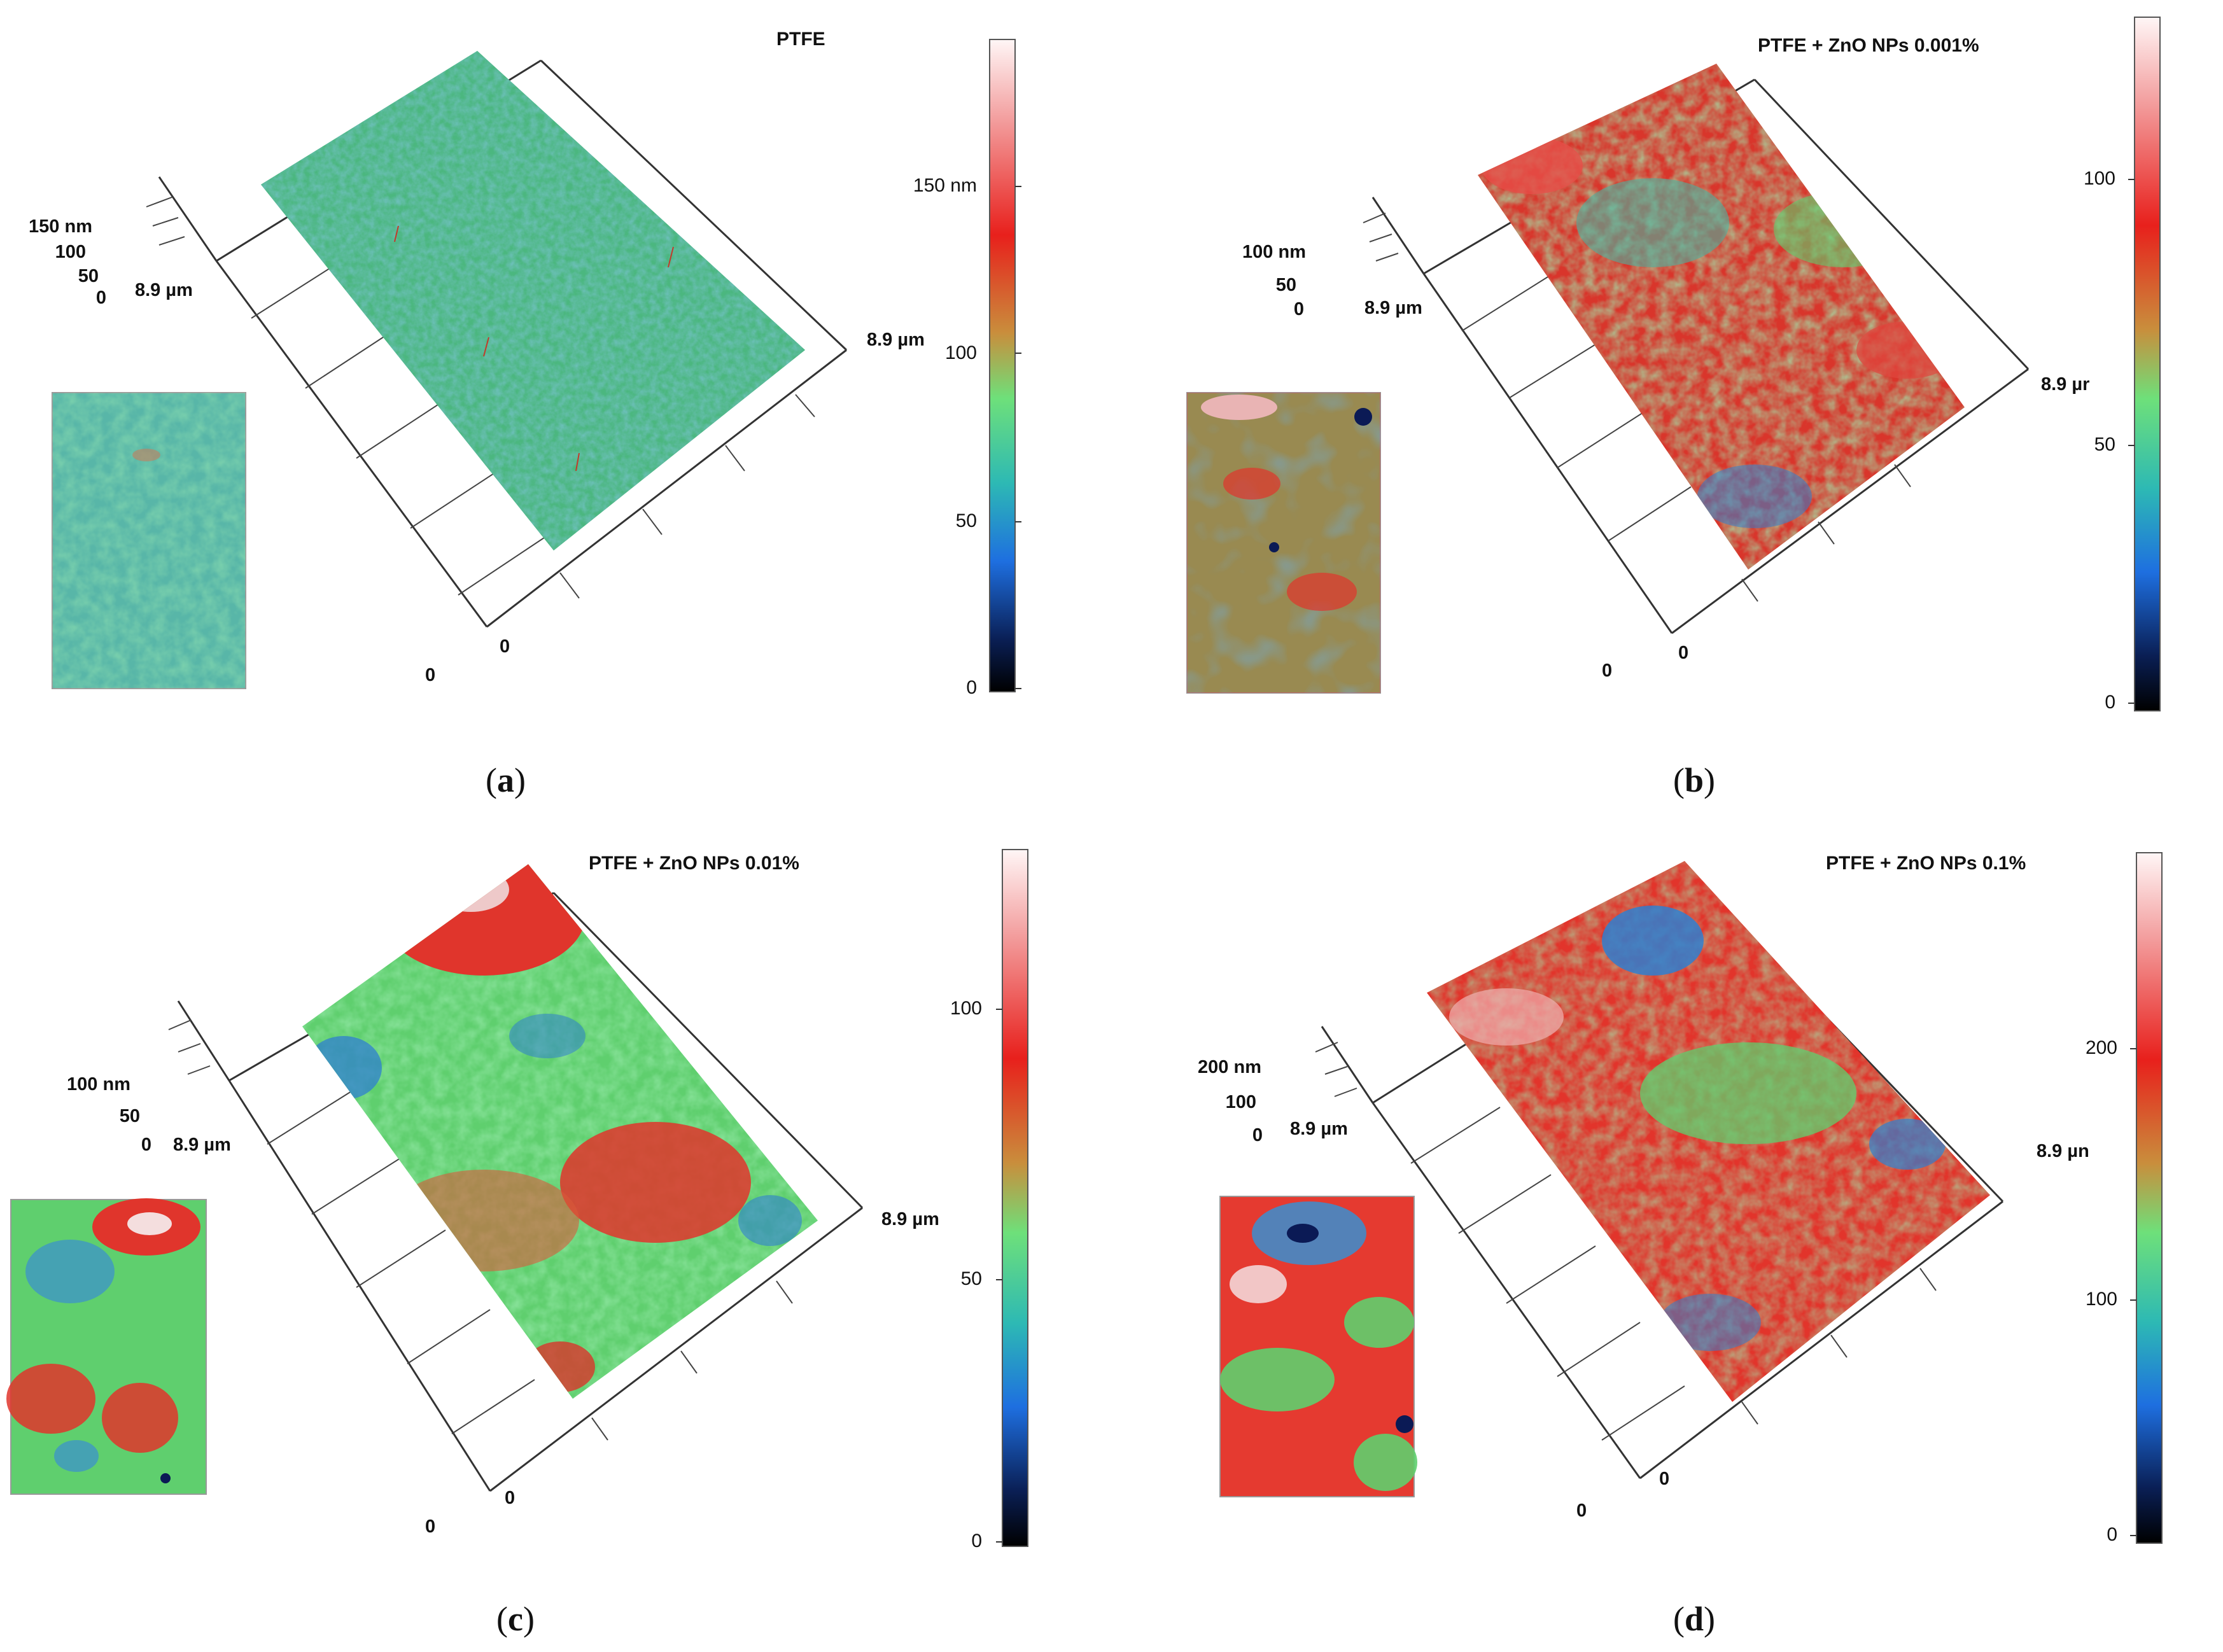  Describe the element at coordinates (506, 780) in the screenshot. I see `panel-caption: (a)` at that location.